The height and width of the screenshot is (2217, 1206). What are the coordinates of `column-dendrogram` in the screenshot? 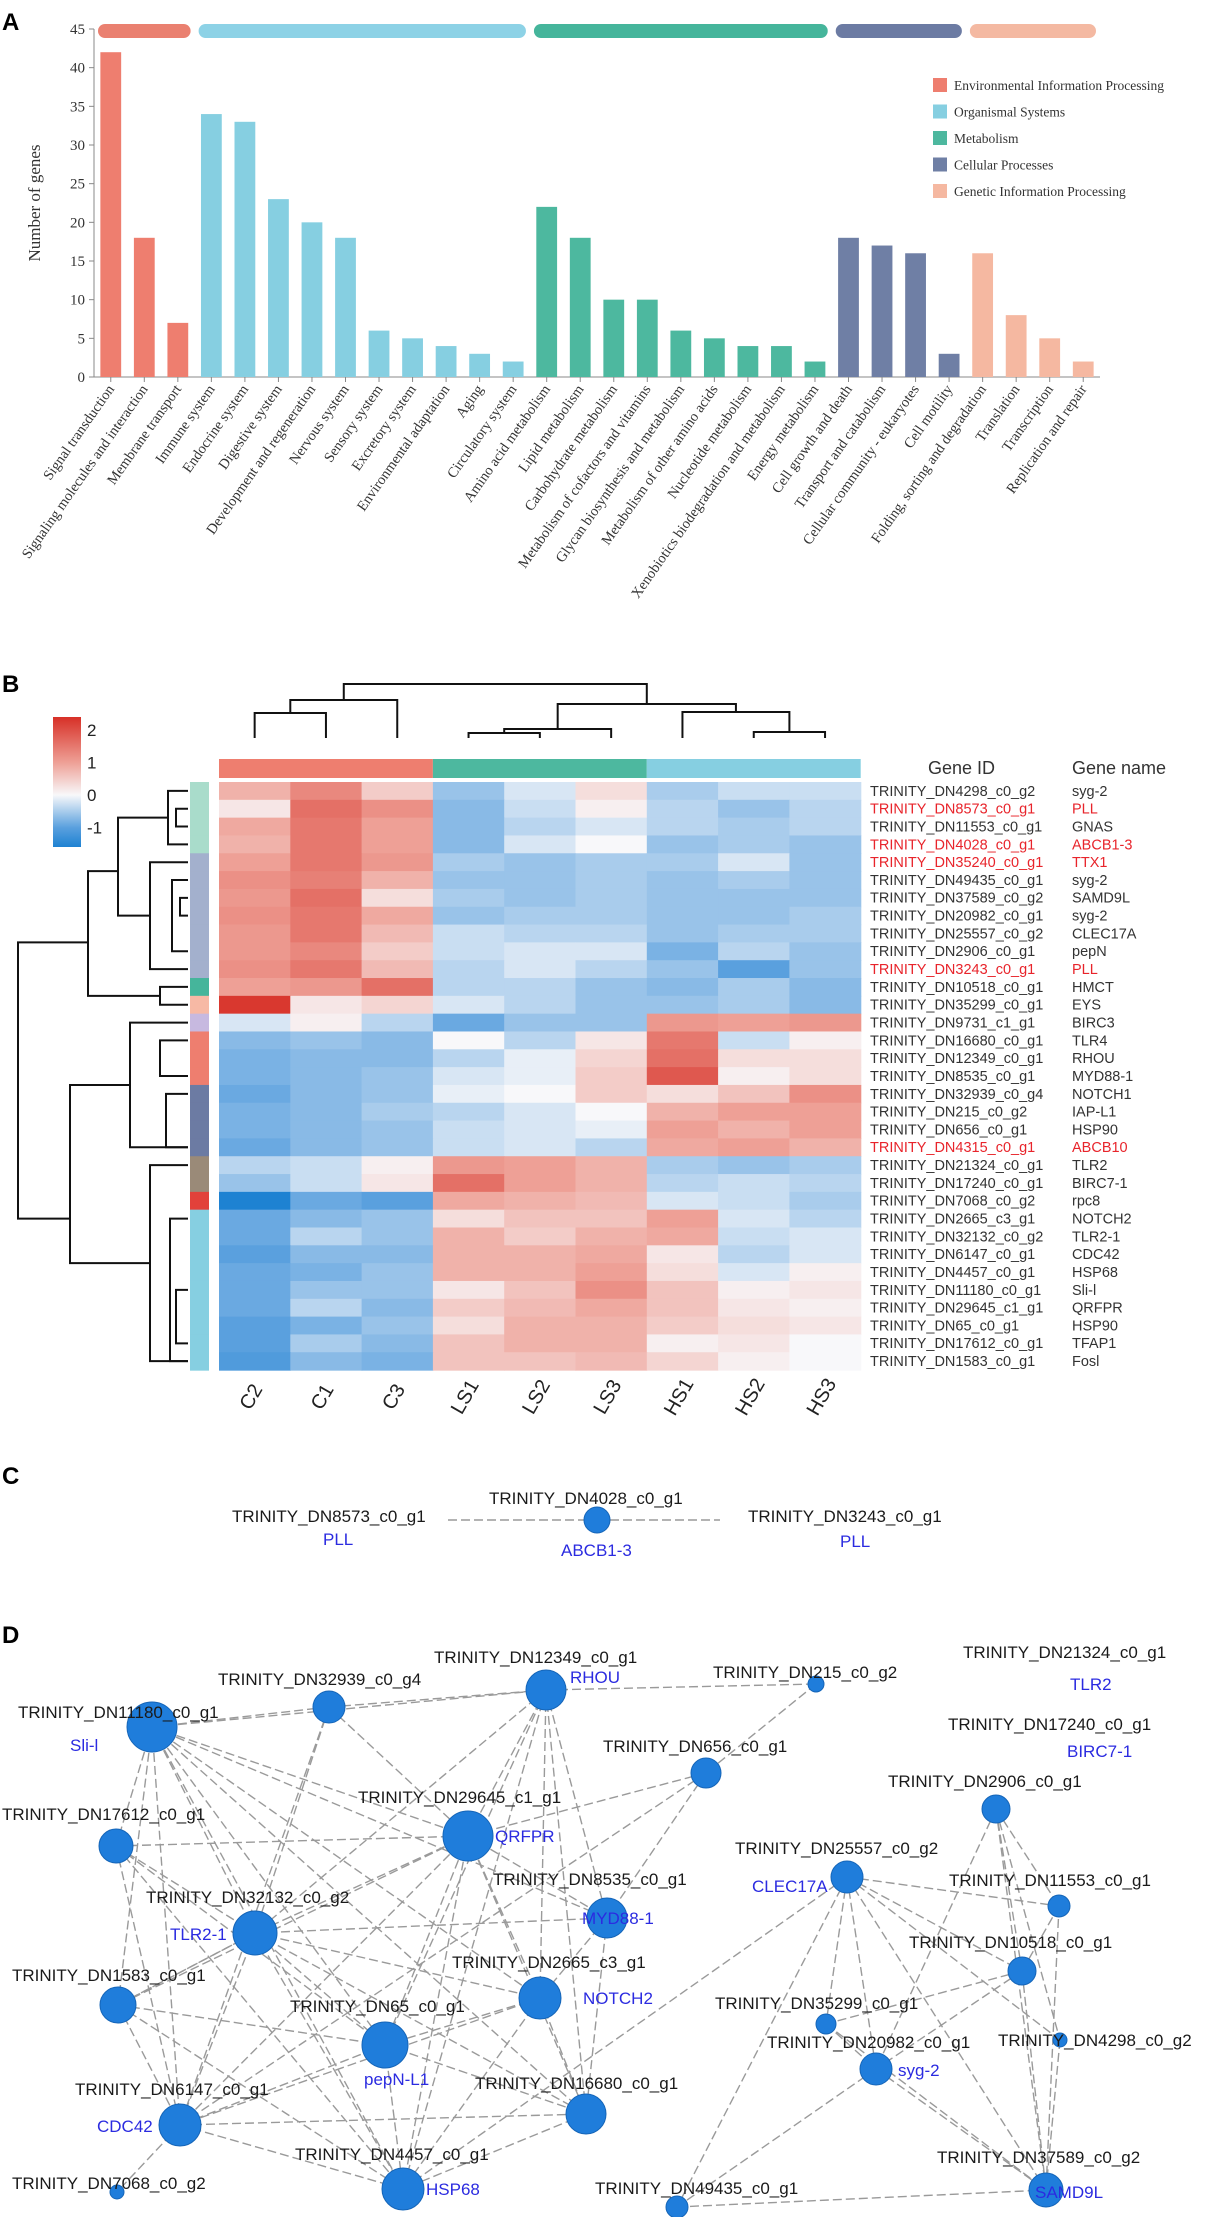 It's located at (504, 735).